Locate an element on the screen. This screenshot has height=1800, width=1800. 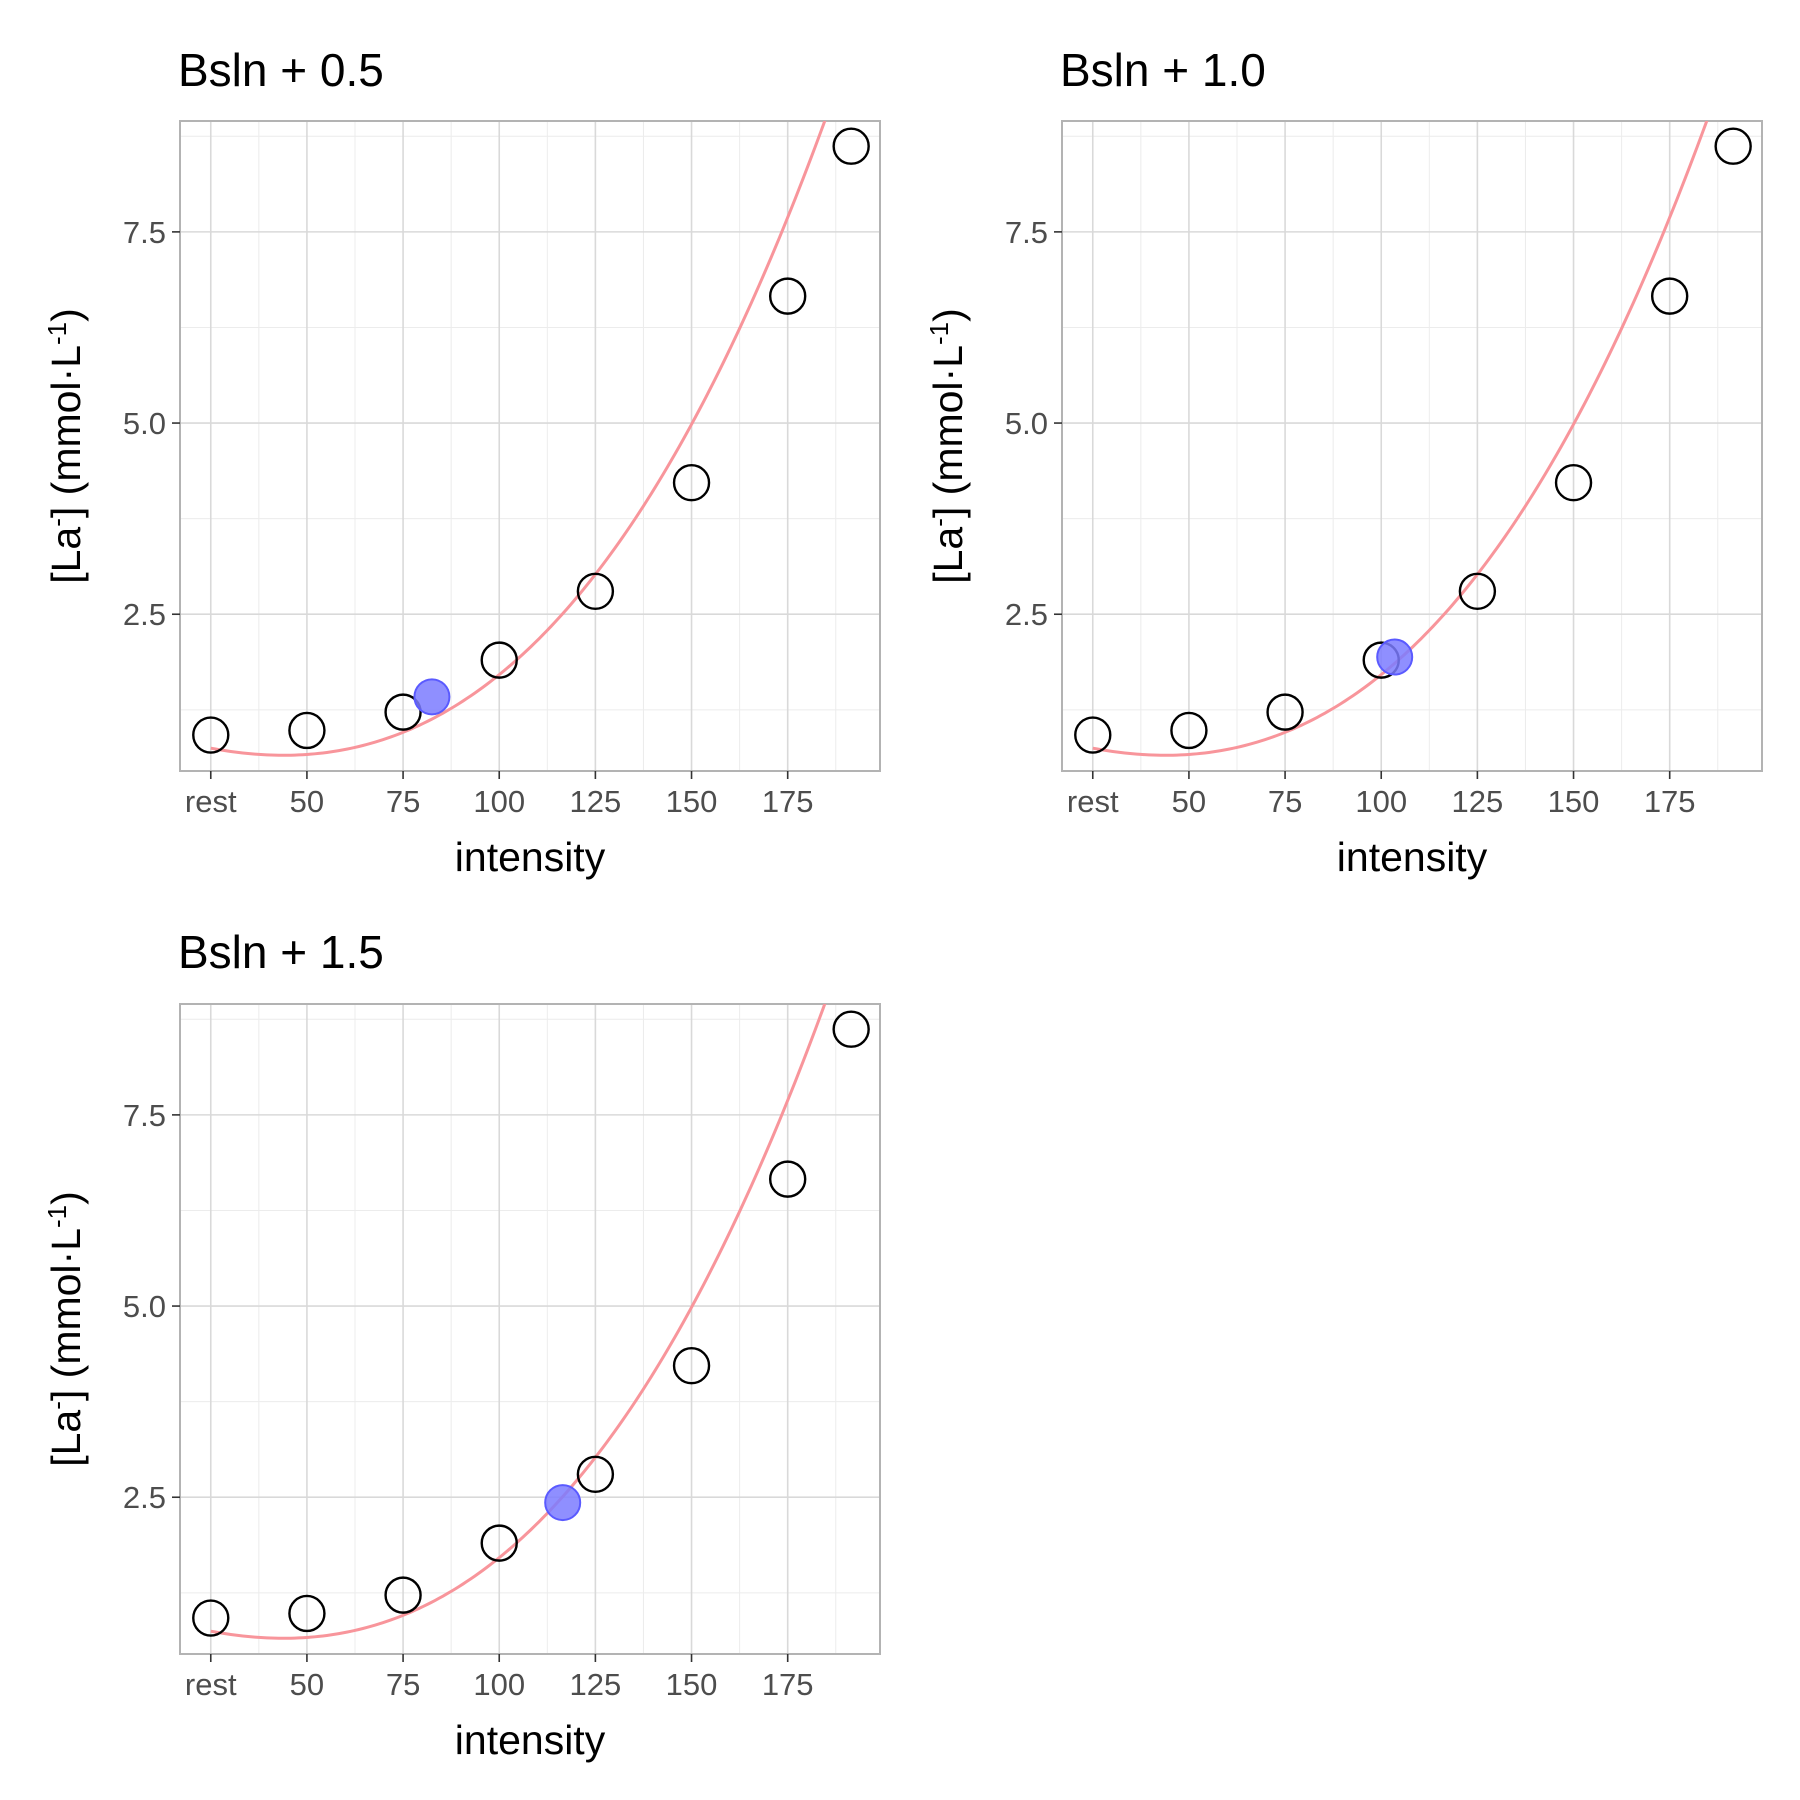
panel-title: Bsln + 1.0 is located at coordinates (1163, 70).